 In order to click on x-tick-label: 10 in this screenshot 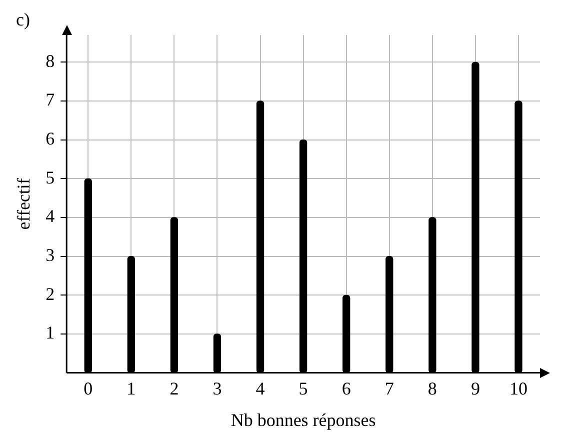, I will do `click(518, 388)`.